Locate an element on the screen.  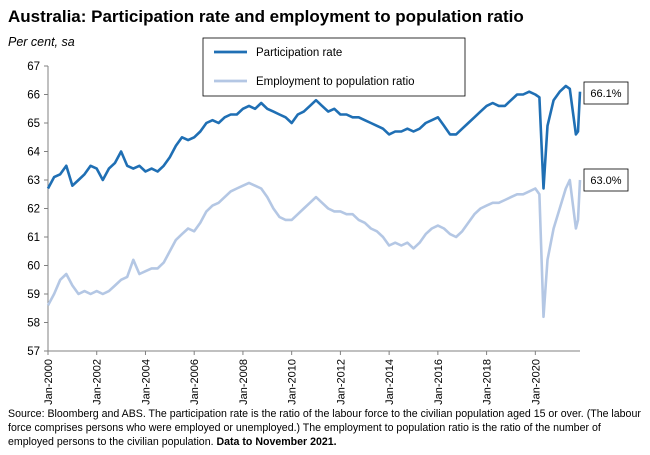
x-tick-label: Jan-2014 is located at coordinates (390, 382).